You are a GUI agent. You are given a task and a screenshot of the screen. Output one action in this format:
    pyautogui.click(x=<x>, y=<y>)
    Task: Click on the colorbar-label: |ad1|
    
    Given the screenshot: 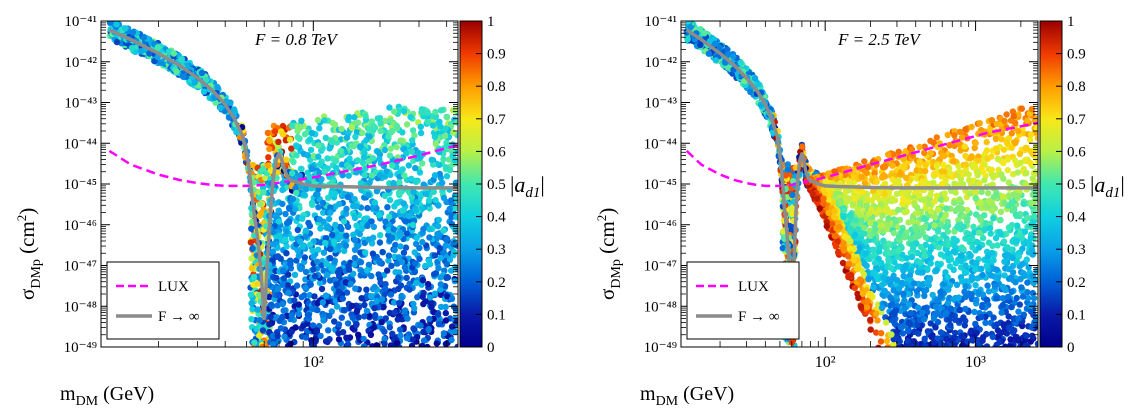 What is the action you would take?
    pyautogui.click(x=527, y=186)
    